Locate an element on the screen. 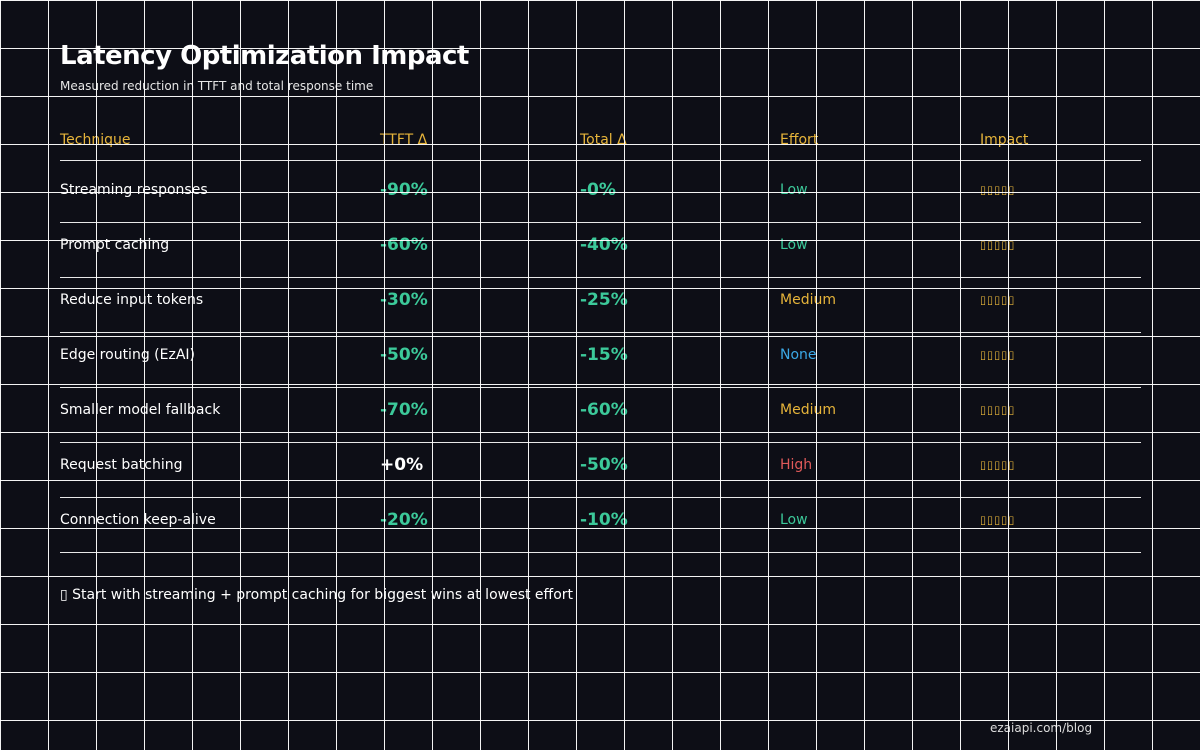 Image resolution: width=1200 pixels, height=750 pixels. ttft-cell: -70% is located at coordinates (404, 410).